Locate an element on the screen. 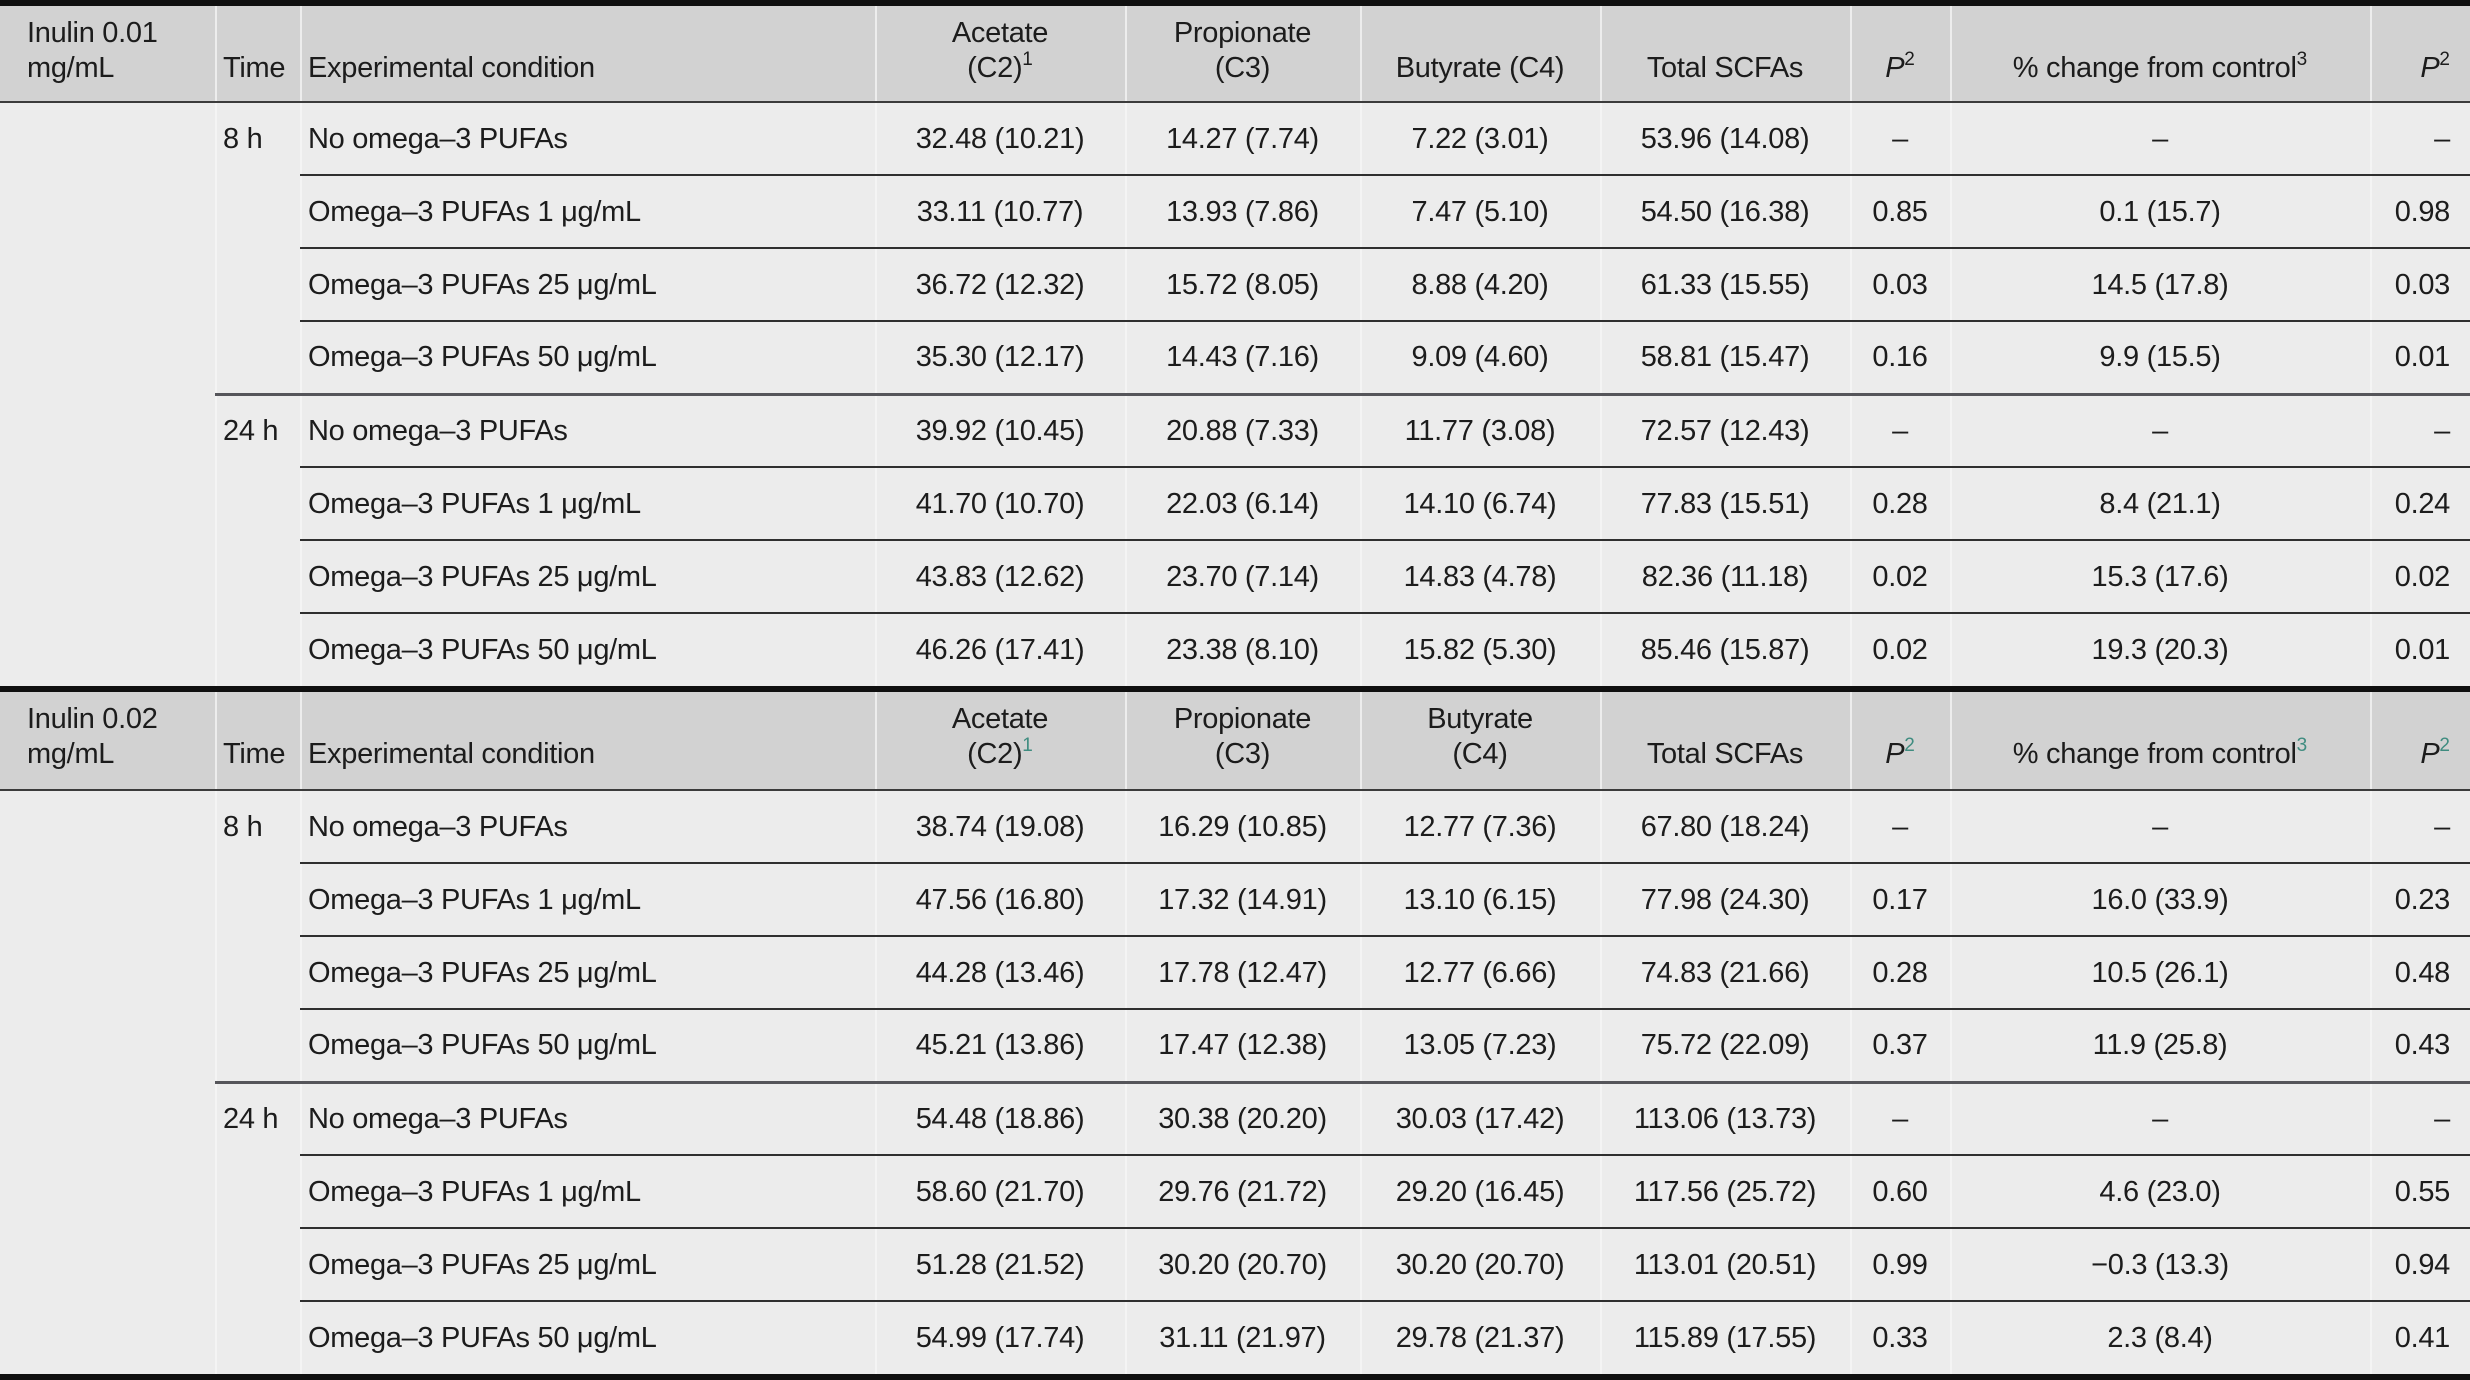 This screenshot has height=1380, width=2470. cell-total-scfas: 117.56 (25.72) is located at coordinates (1725, 1191).